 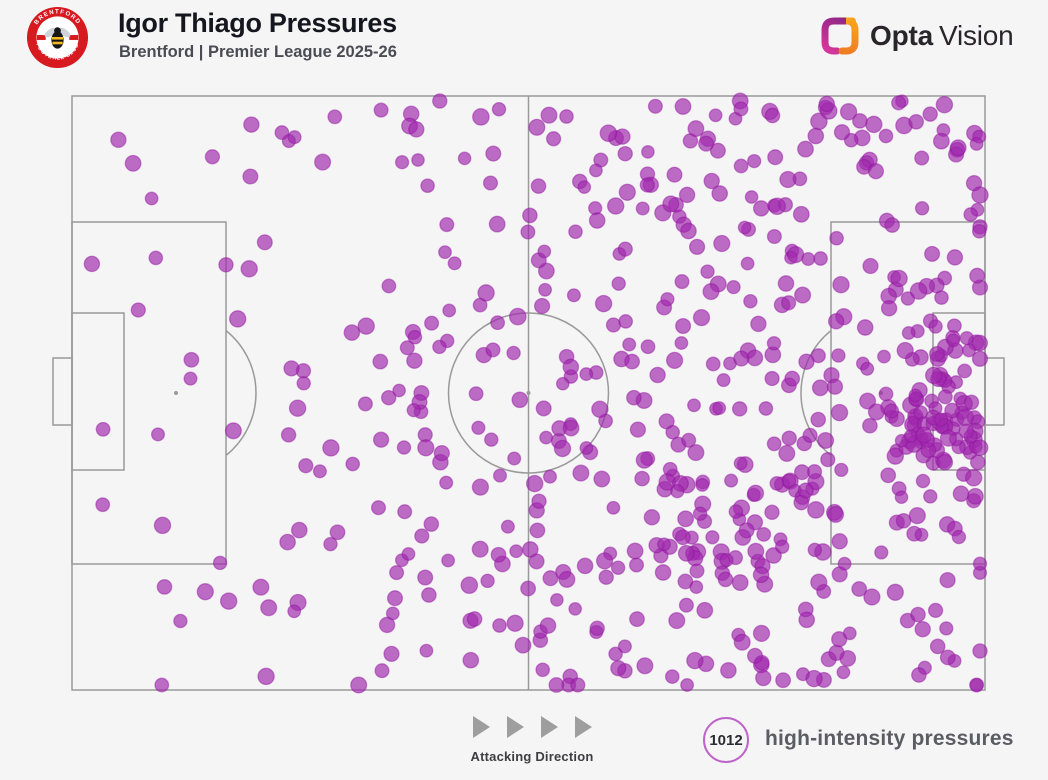 I want to click on page-title: Igor Thiago Pressures, so click(x=257, y=23).